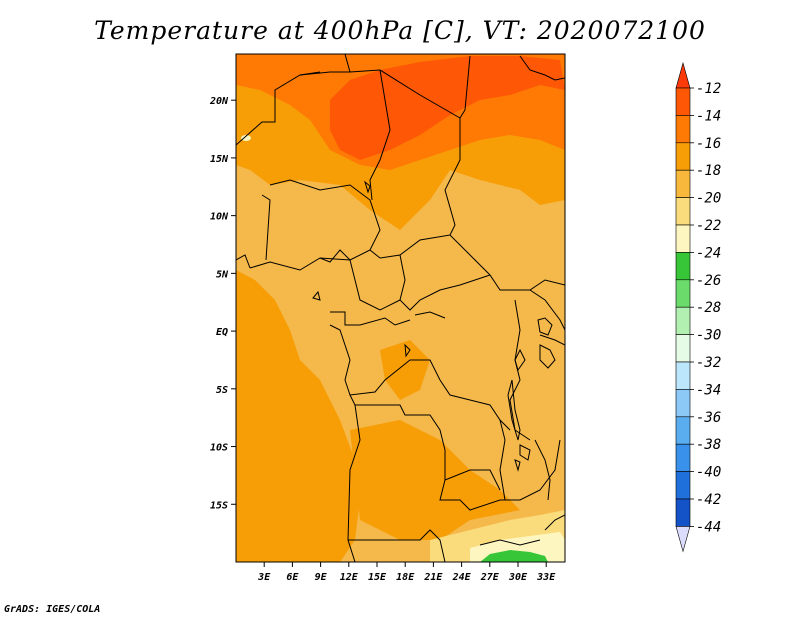 The image size is (800, 618). I want to click on colorbar-label: -22, so click(708, 226).